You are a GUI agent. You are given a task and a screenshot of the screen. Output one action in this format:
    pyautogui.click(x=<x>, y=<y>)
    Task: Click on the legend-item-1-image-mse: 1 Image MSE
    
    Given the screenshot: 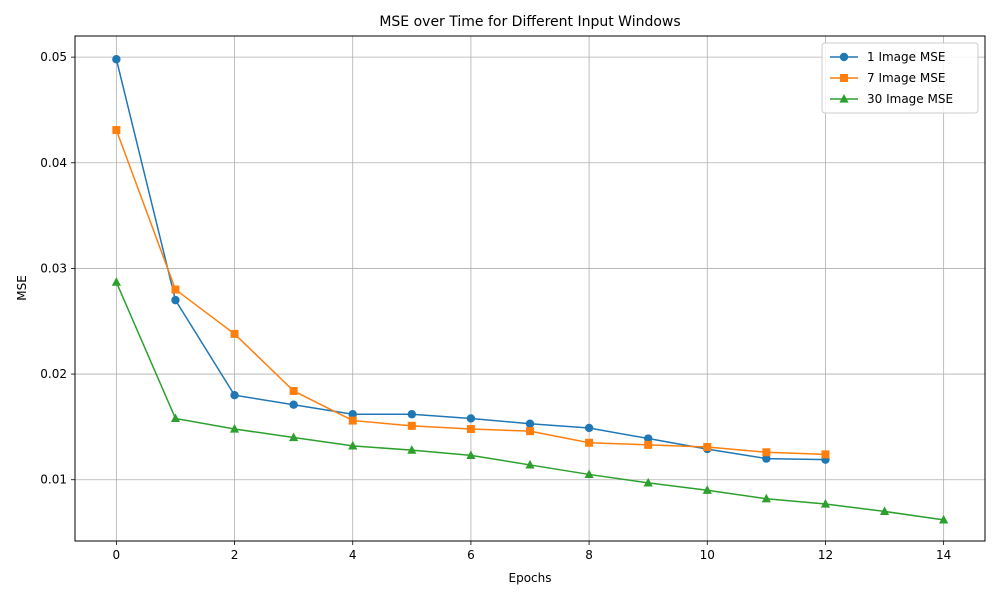 What is the action you would take?
    pyautogui.click(x=887, y=57)
    